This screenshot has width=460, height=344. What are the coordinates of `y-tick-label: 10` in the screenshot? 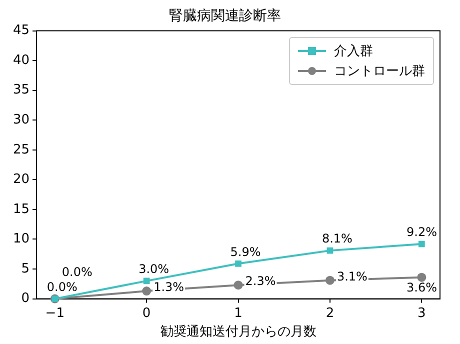 It's located at (21, 239).